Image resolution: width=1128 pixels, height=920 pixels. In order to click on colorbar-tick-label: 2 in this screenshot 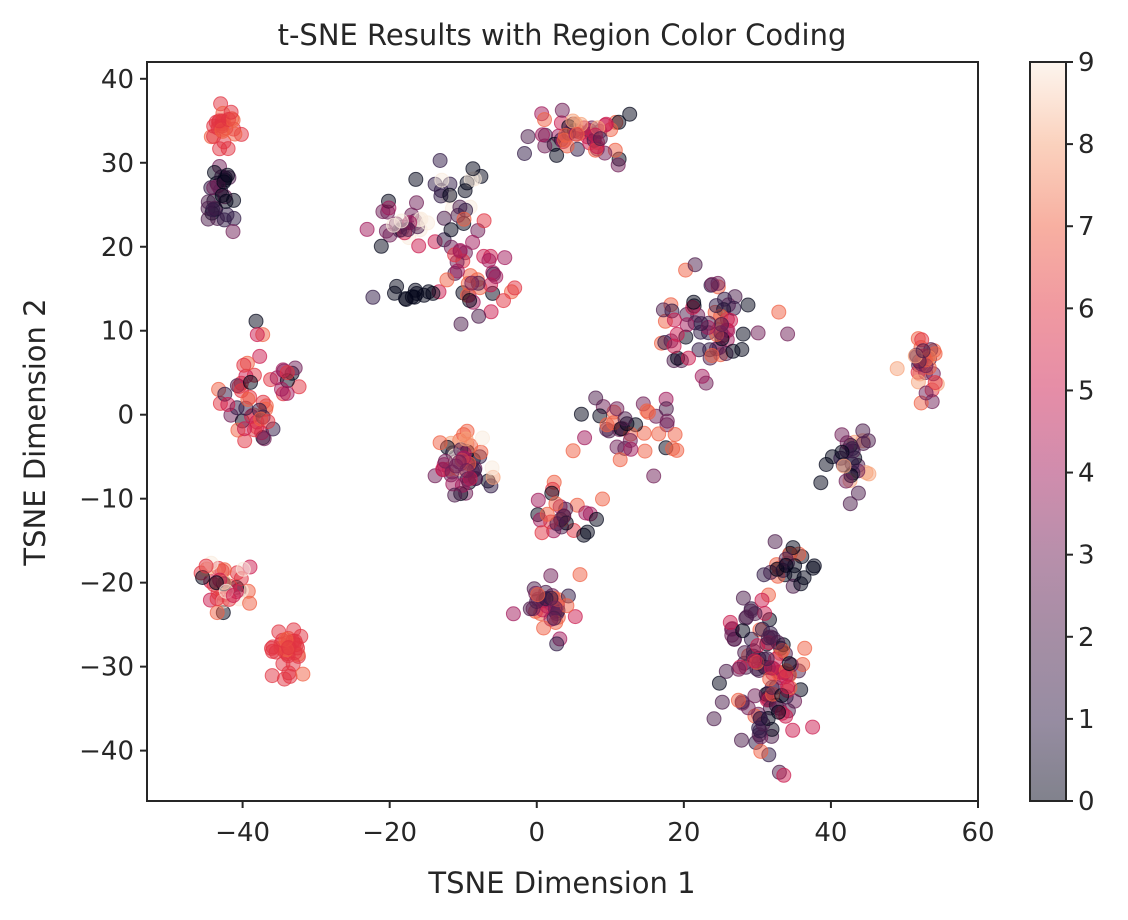, I will do `click(1086, 638)`.